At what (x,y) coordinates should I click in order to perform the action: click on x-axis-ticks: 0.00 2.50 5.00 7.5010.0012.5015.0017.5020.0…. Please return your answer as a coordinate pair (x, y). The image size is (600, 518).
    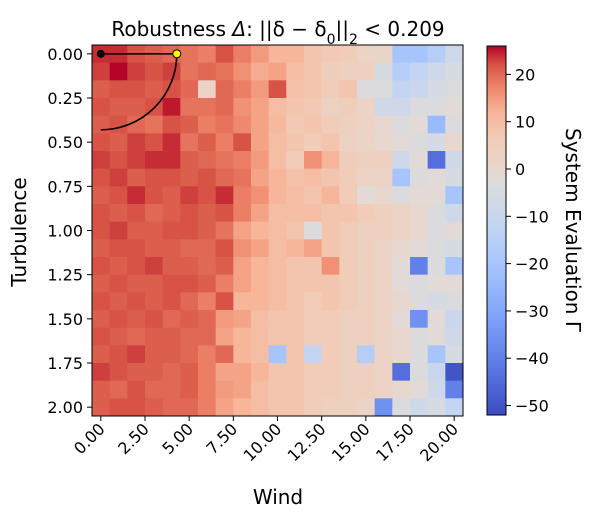
    Looking at the image, I should click on (266, 440).